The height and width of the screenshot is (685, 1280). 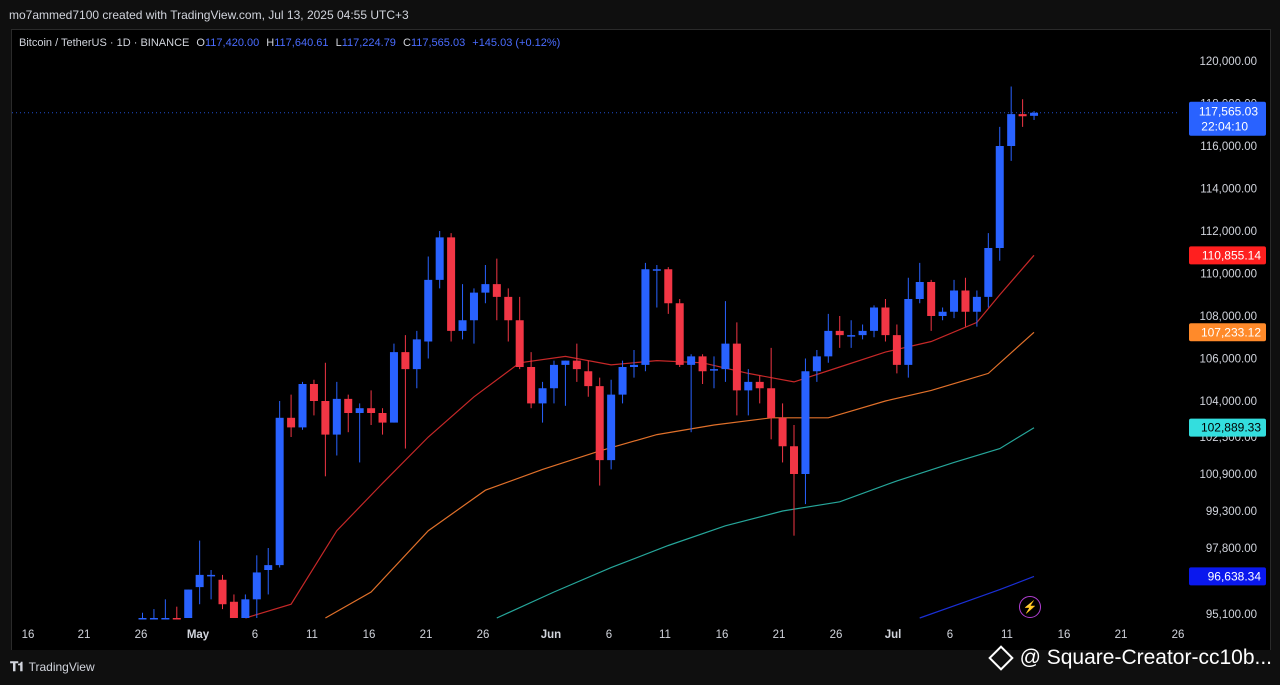 I want to click on last-price-badge, so click(x=1227, y=118).